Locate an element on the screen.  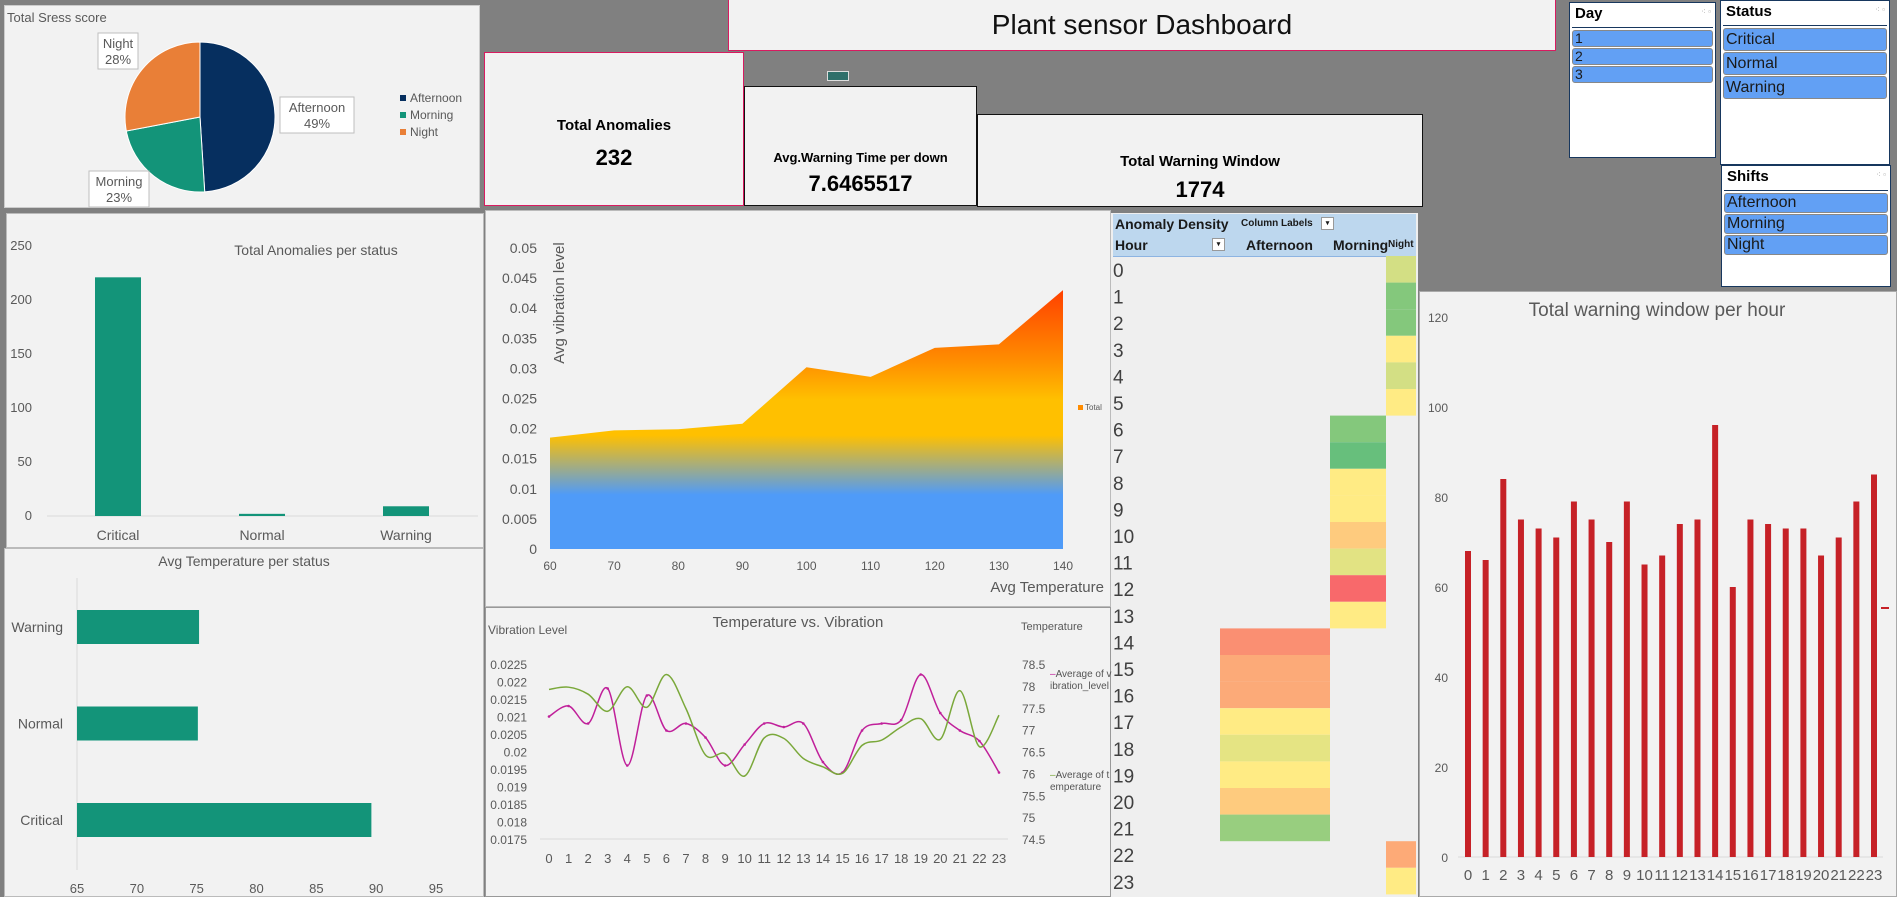
row-label-hour: 5 is located at coordinates (1118, 404).